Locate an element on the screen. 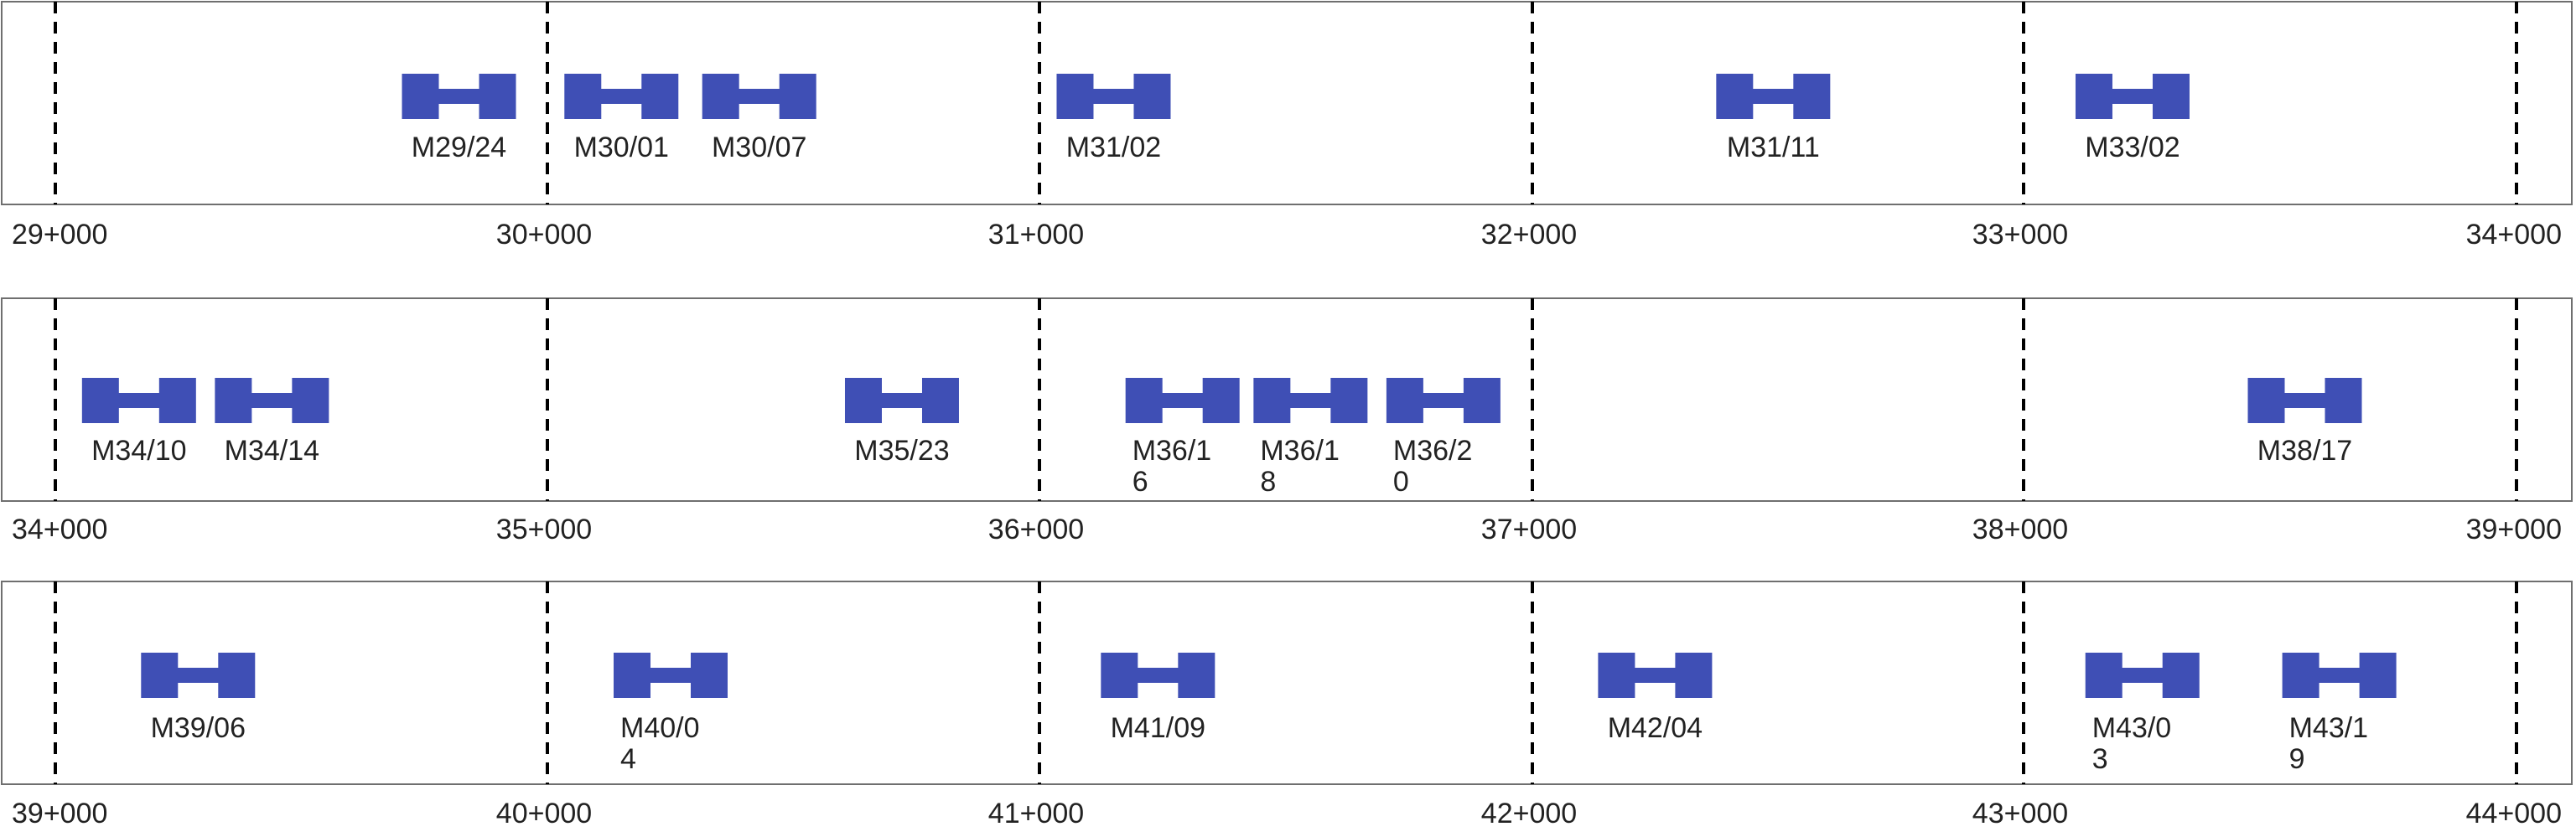 Image resolution: width=2576 pixels, height=837 pixels. km-label: 33+000 is located at coordinates (2020, 235).